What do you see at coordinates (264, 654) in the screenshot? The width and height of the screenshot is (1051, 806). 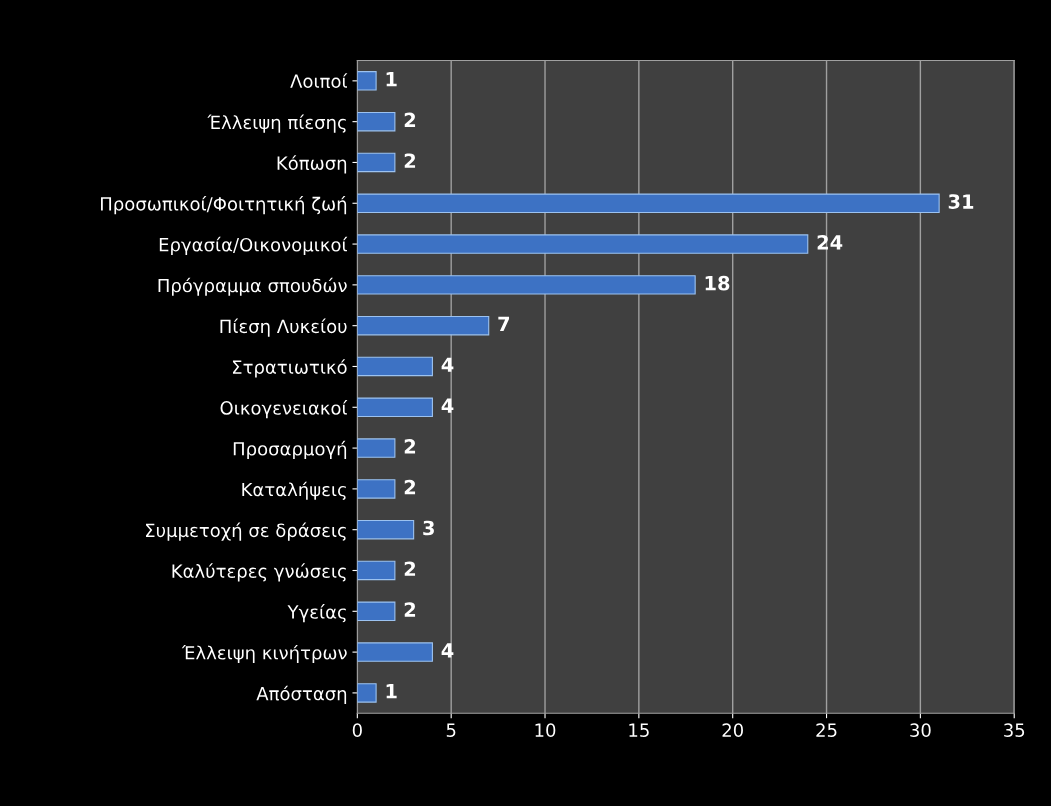 I see `y-tick-label: Έλλειψη κινήτρων` at bounding box center [264, 654].